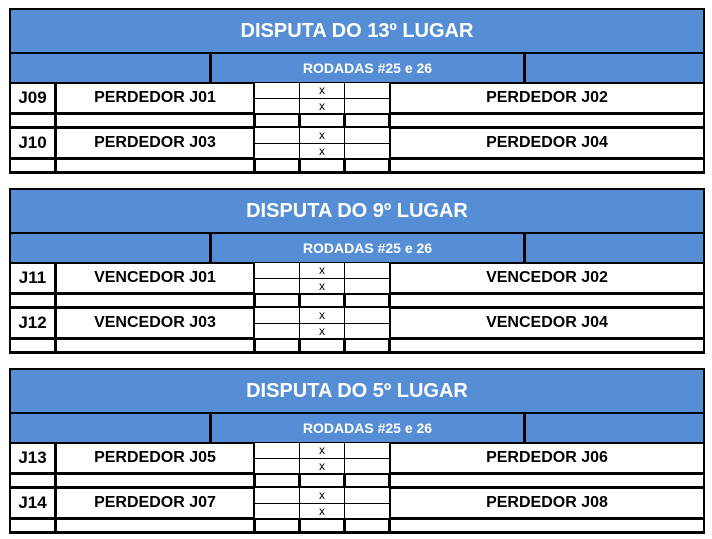 The height and width of the screenshot is (539, 712). I want to click on game-code: J14, so click(32, 503).